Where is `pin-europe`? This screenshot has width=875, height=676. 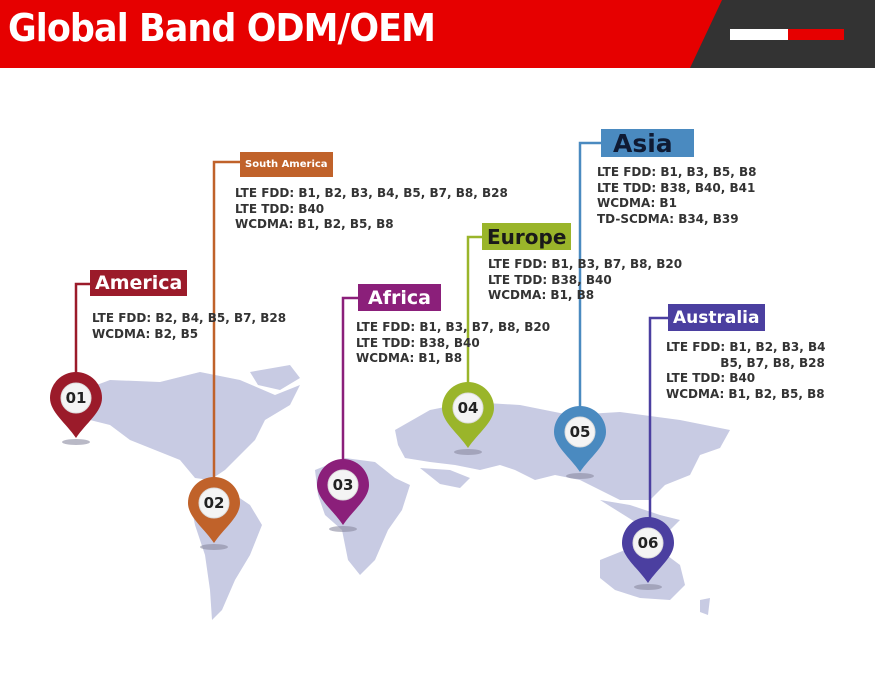 pin-europe is located at coordinates (468, 418).